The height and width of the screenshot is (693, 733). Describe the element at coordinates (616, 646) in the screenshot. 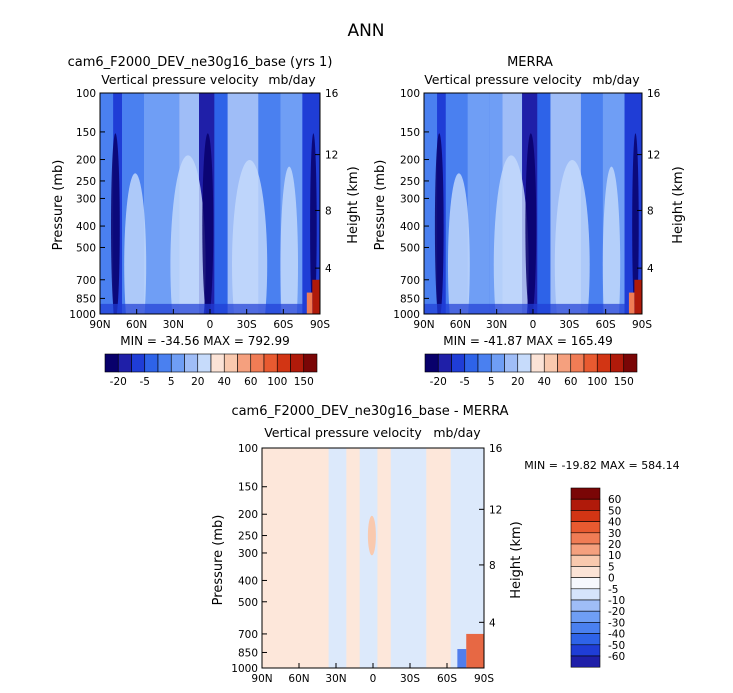

I see `colorbar-label: -50` at that location.